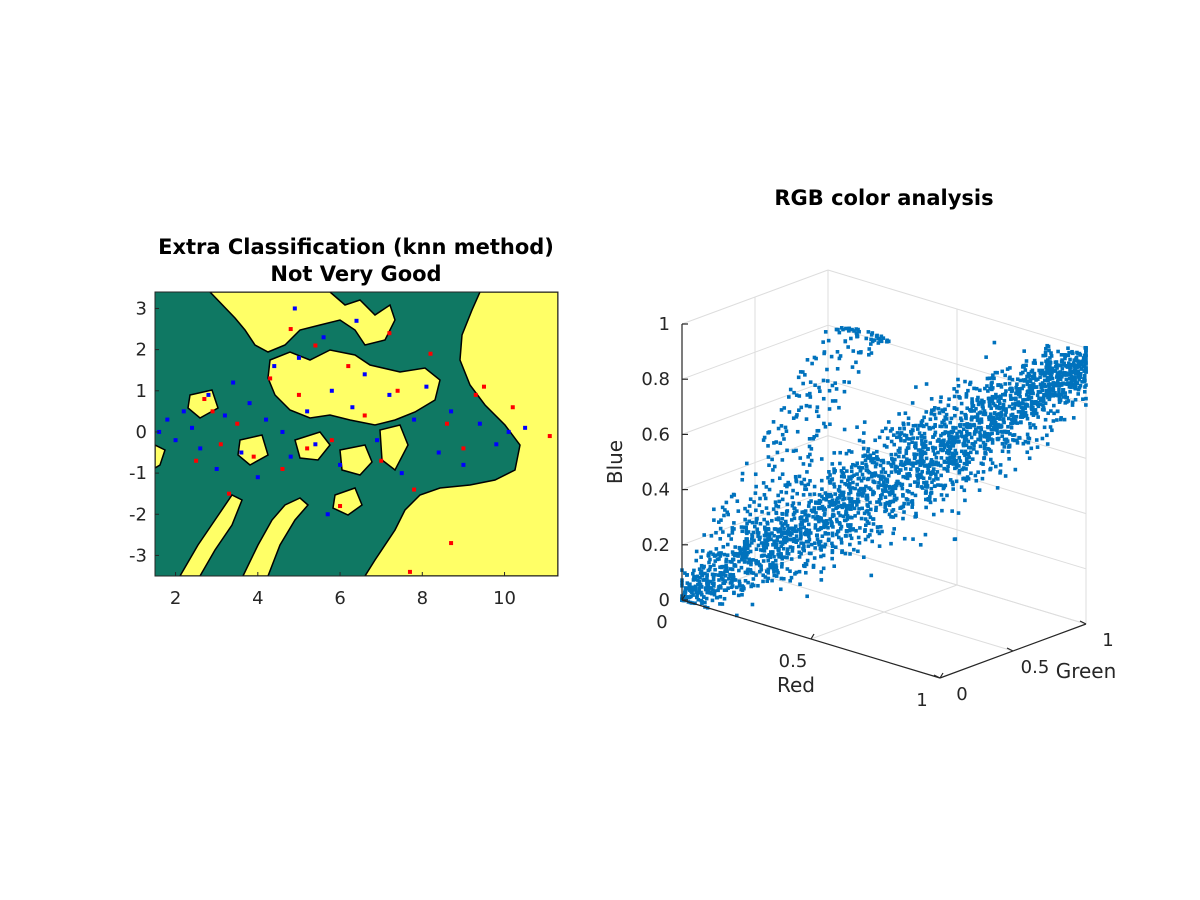 The width and height of the screenshot is (1200, 900). What do you see at coordinates (791, 520) in the screenshot?
I see `rgb-point-1973` at bounding box center [791, 520].